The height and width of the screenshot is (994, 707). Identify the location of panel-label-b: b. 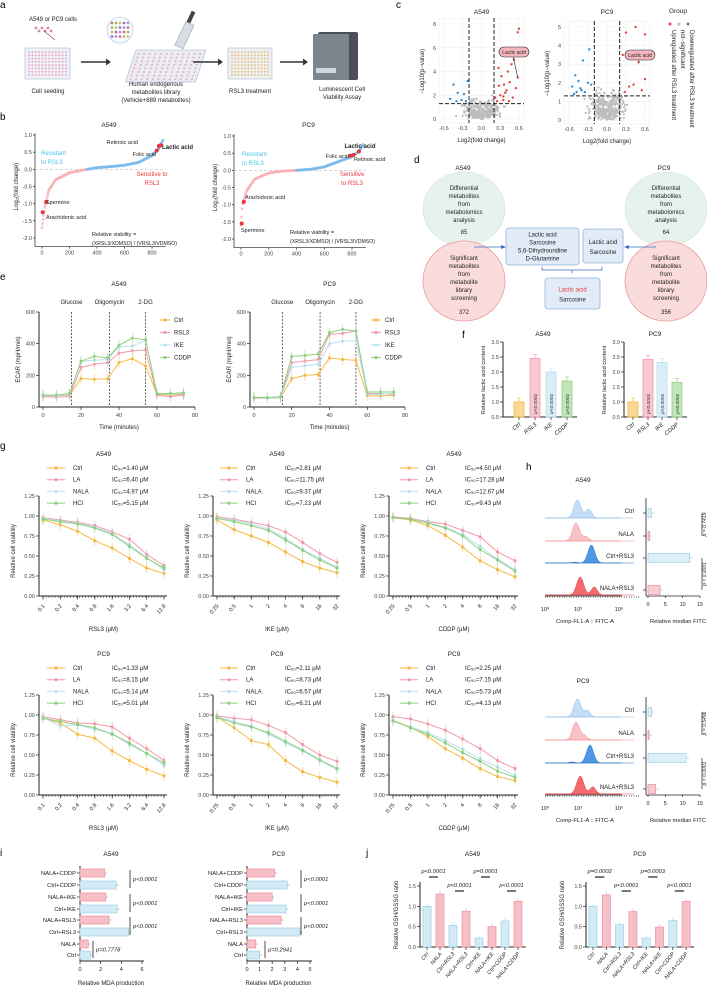
(3, 117).